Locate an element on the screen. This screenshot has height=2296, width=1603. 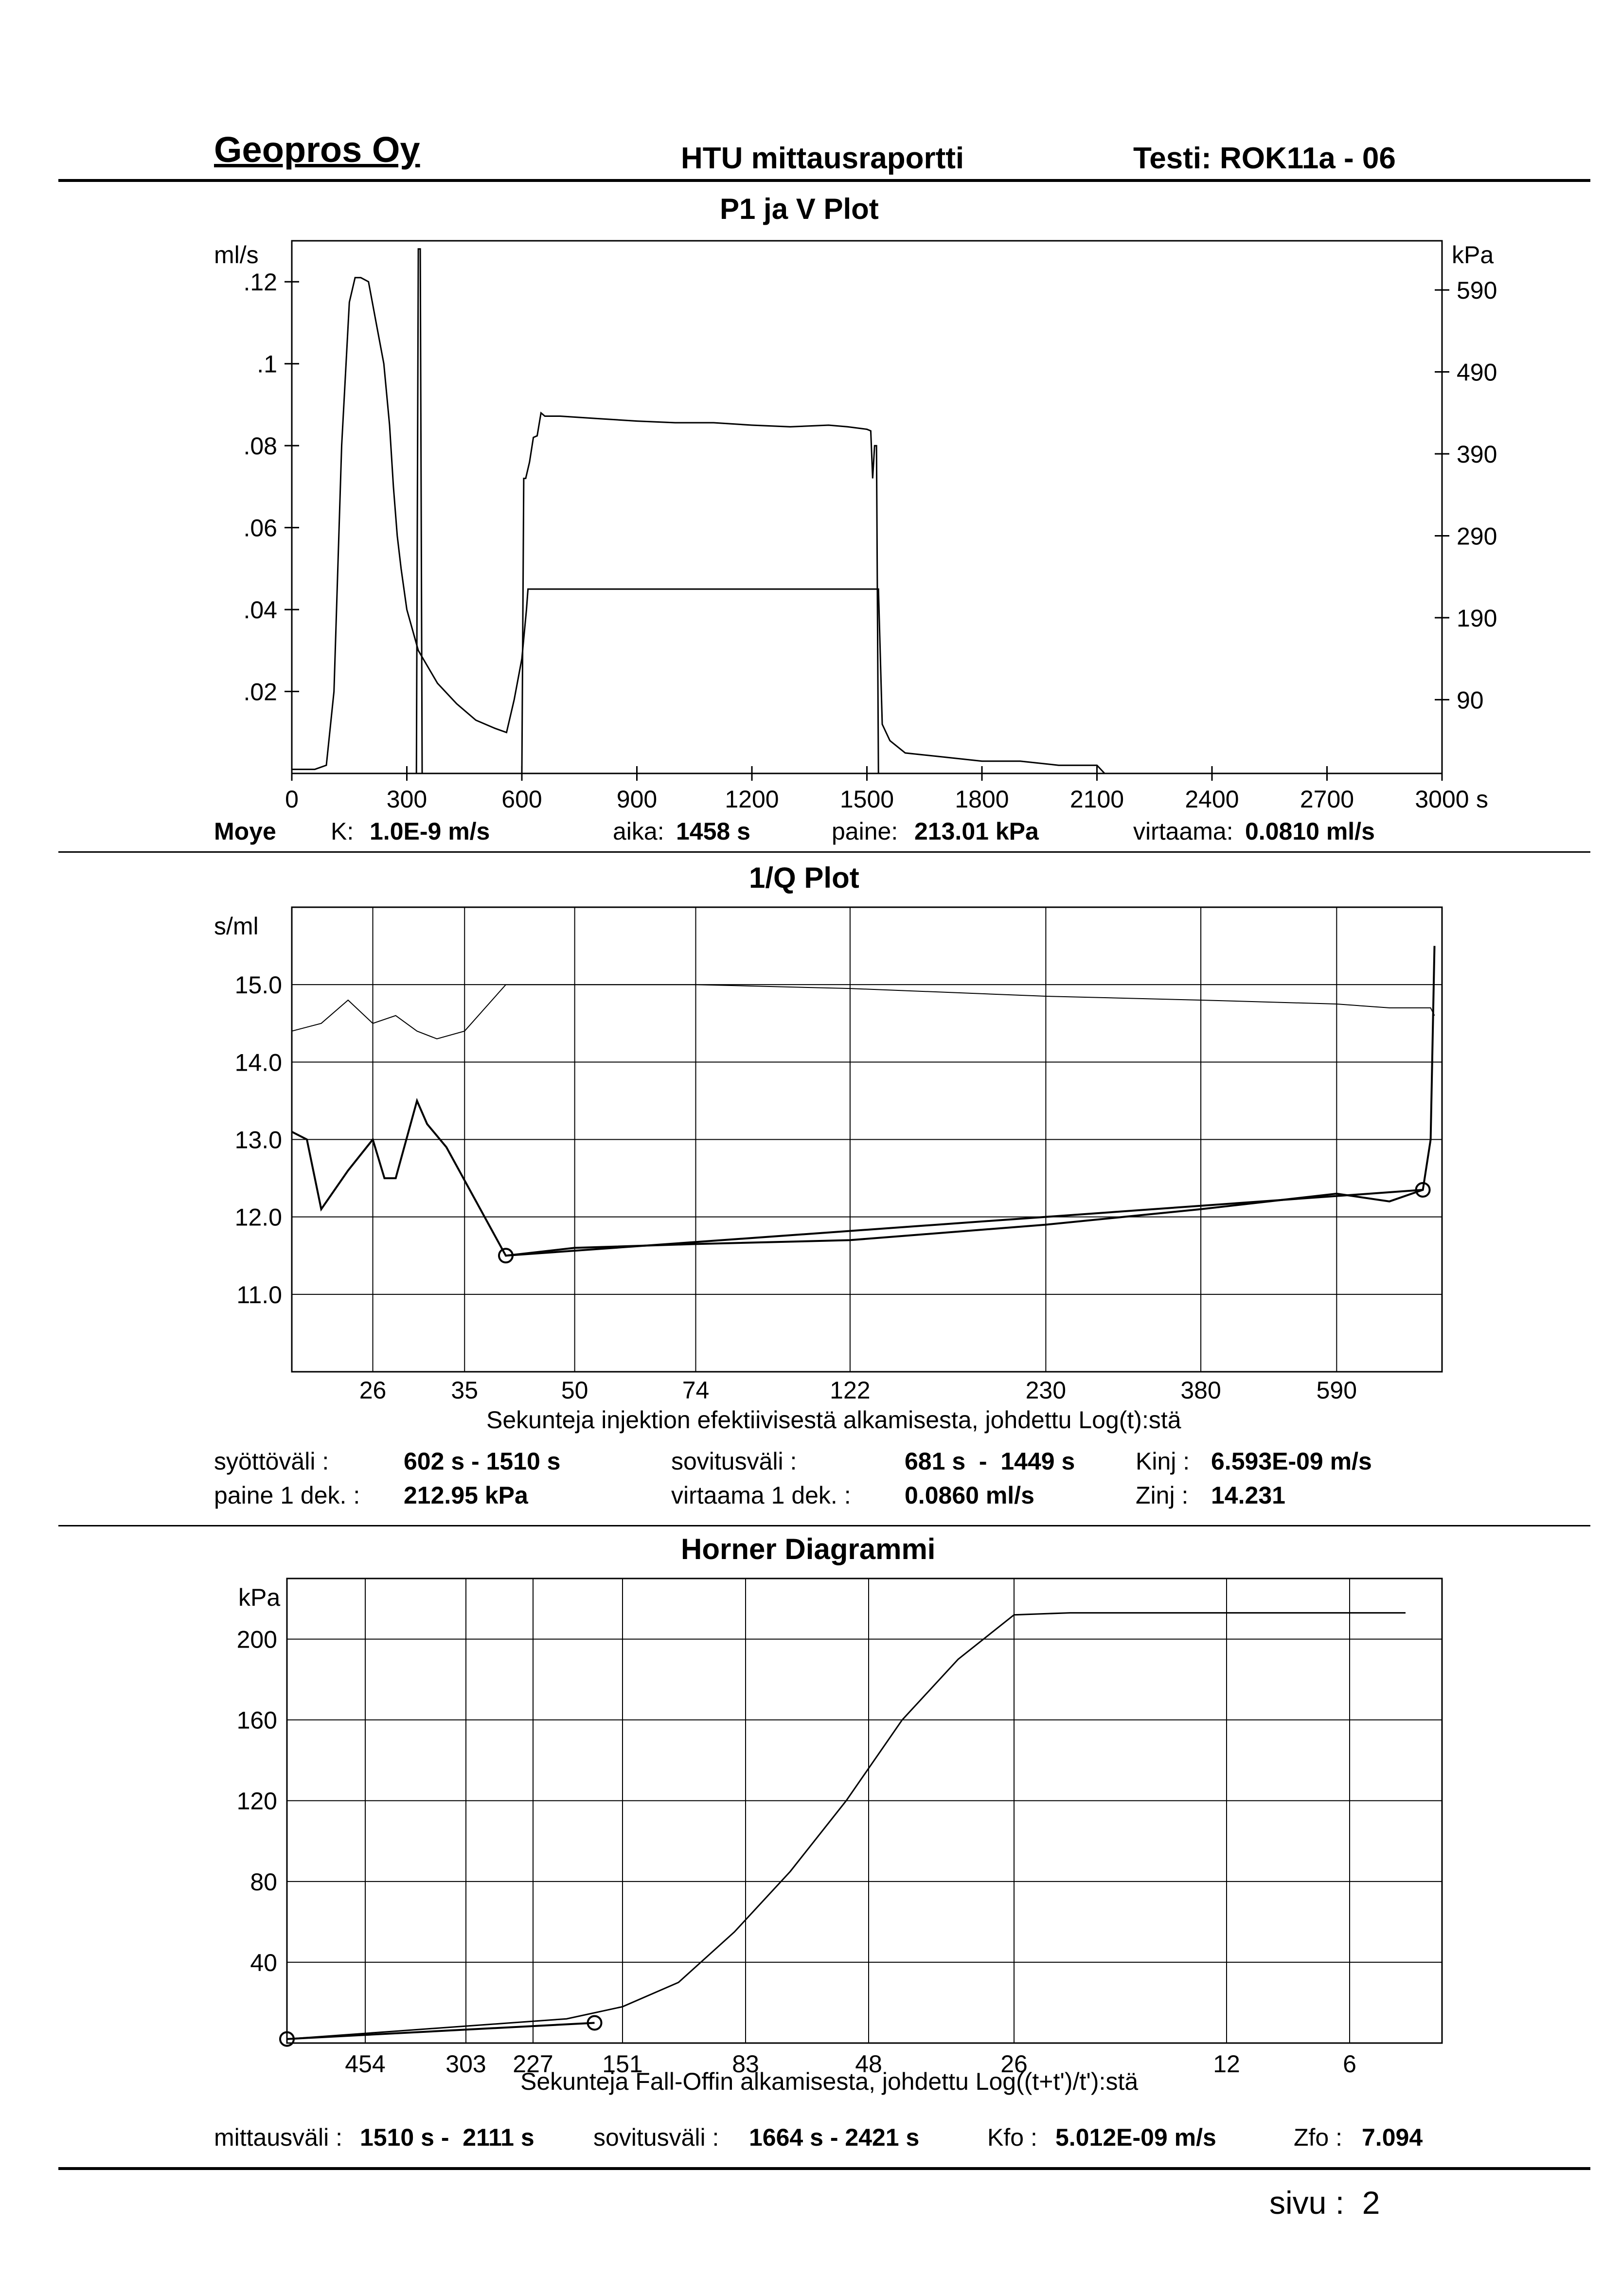
plot1-left-tick-label: .04 is located at coordinates (260, 610).